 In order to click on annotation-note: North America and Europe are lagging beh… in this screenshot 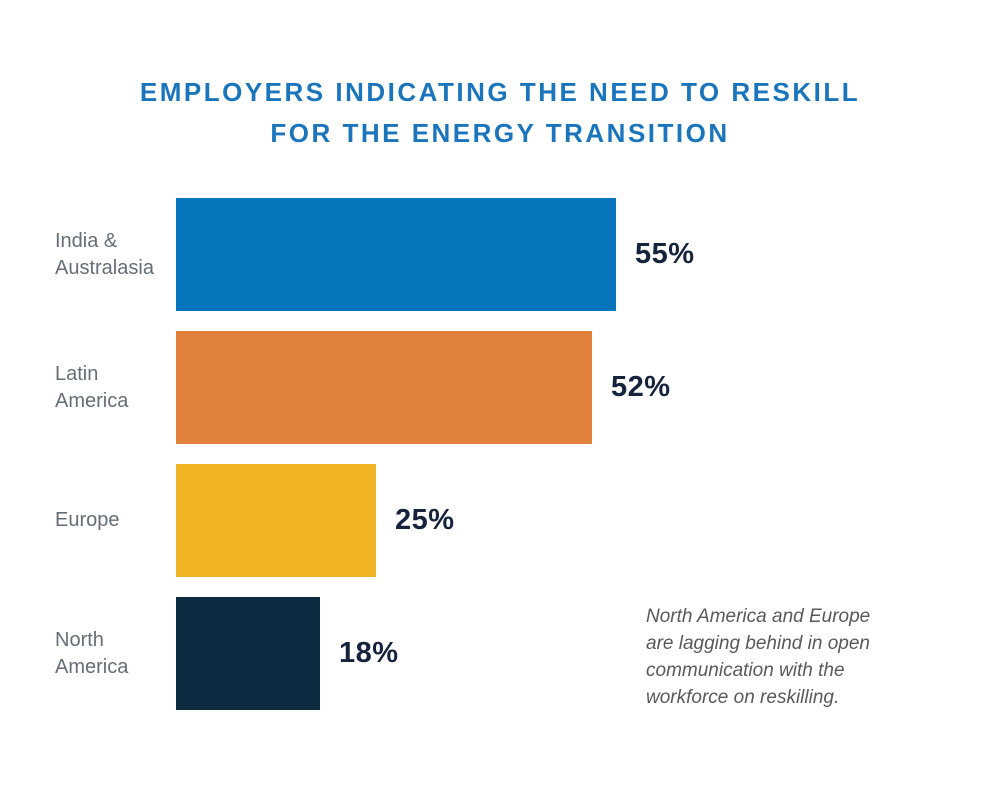, I will do `click(758, 657)`.